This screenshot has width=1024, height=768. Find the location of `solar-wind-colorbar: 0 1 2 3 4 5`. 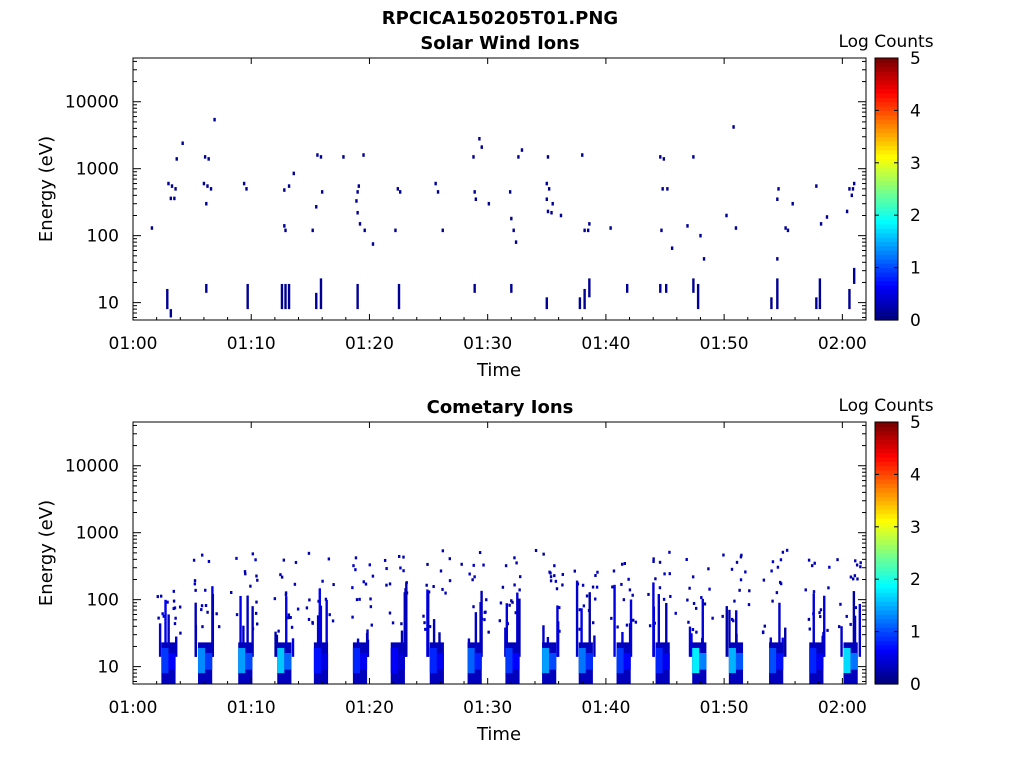

solar-wind-colorbar: 0 1 2 3 4 5 is located at coordinates (897, 190).